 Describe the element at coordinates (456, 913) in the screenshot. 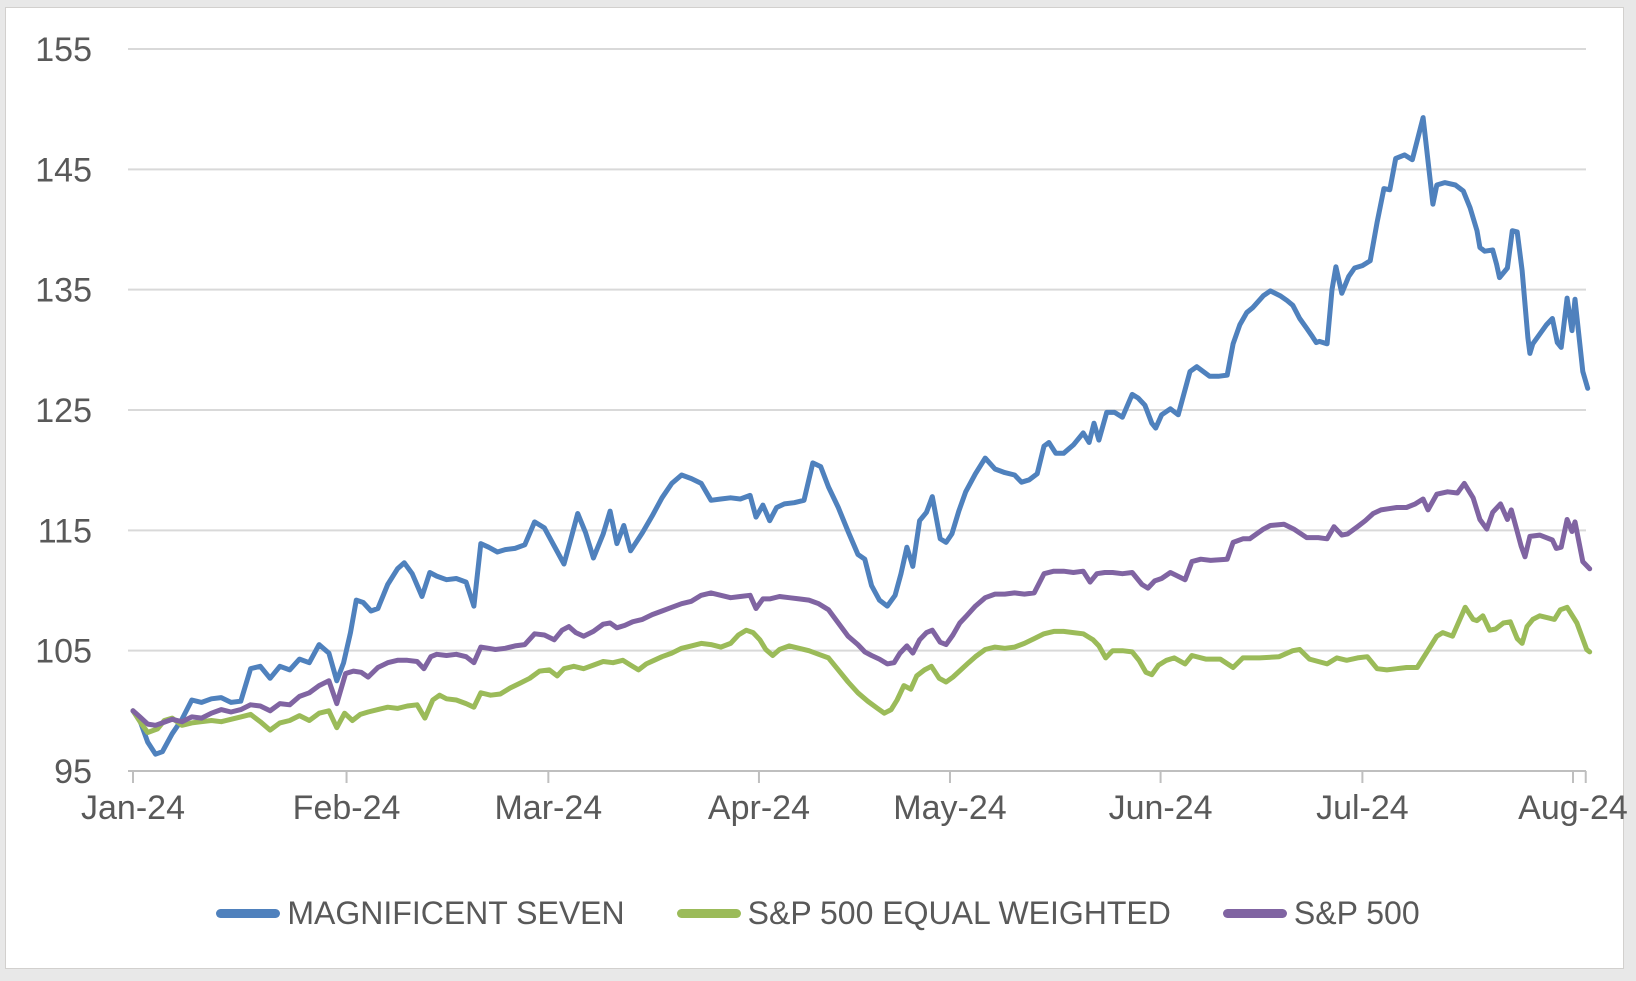

I see `legend-label-magnificent-seven: MAGNIFICENT SEVEN` at that location.